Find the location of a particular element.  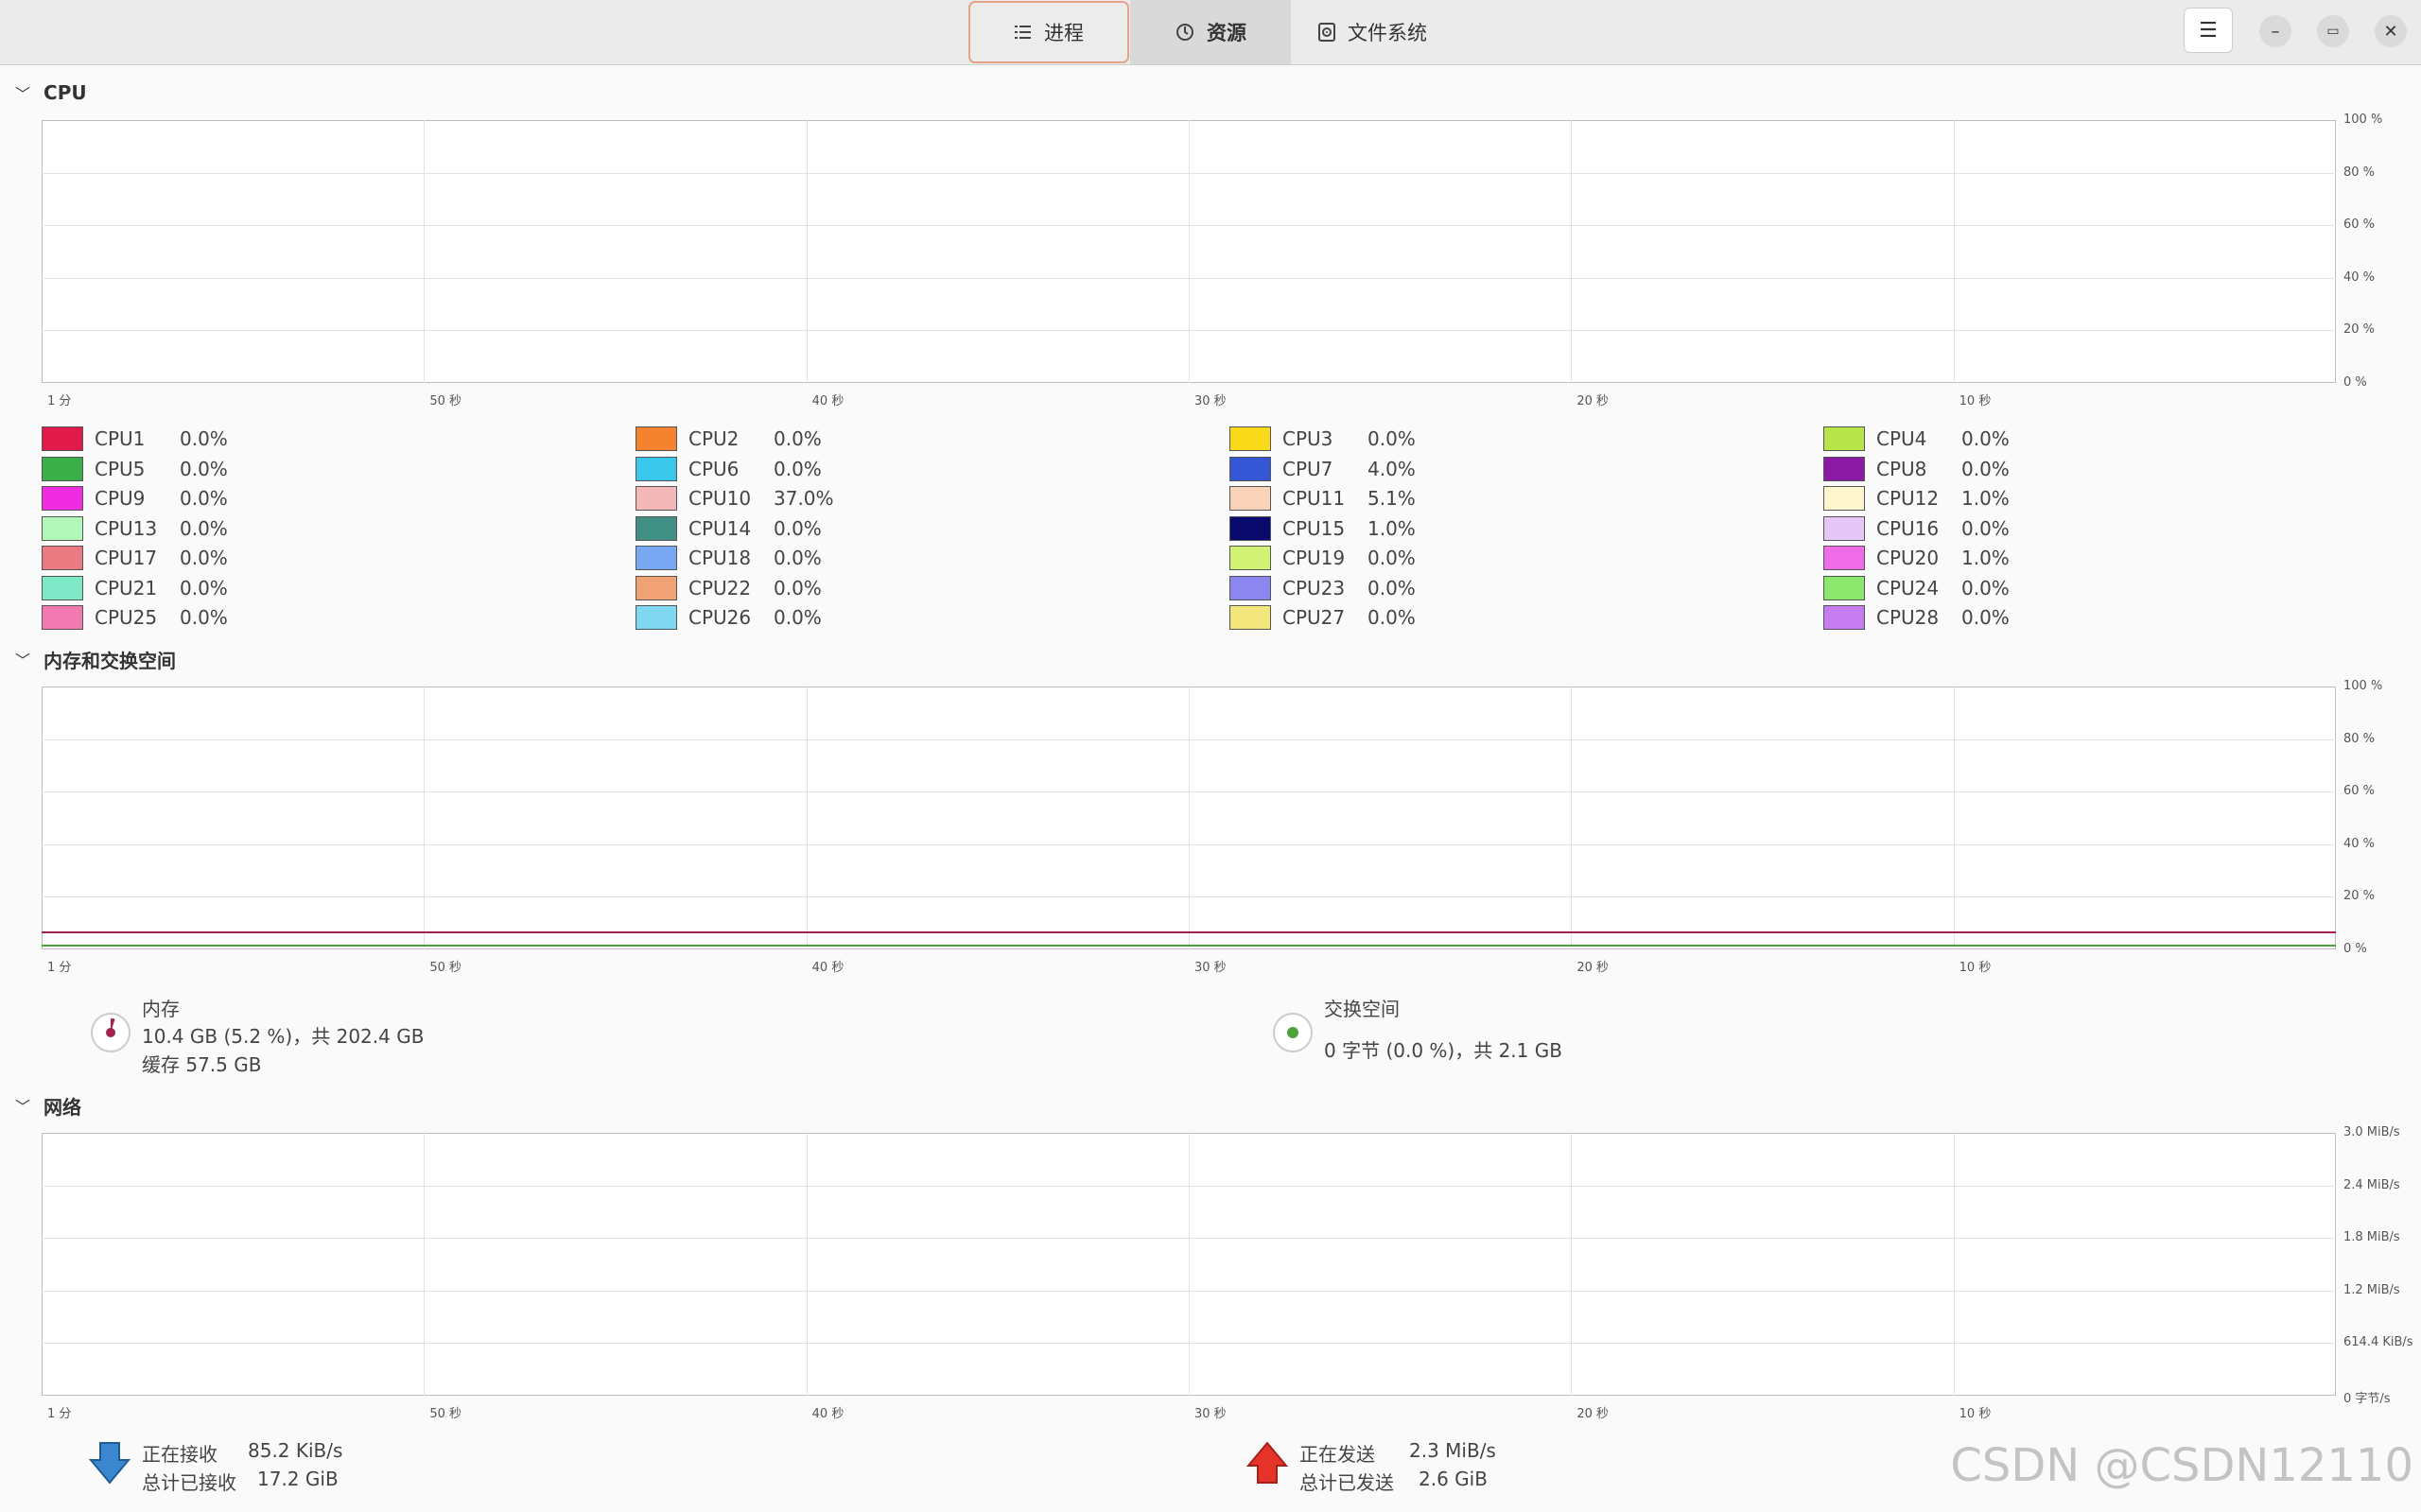

cpu-name: CPU5 is located at coordinates (120, 468).